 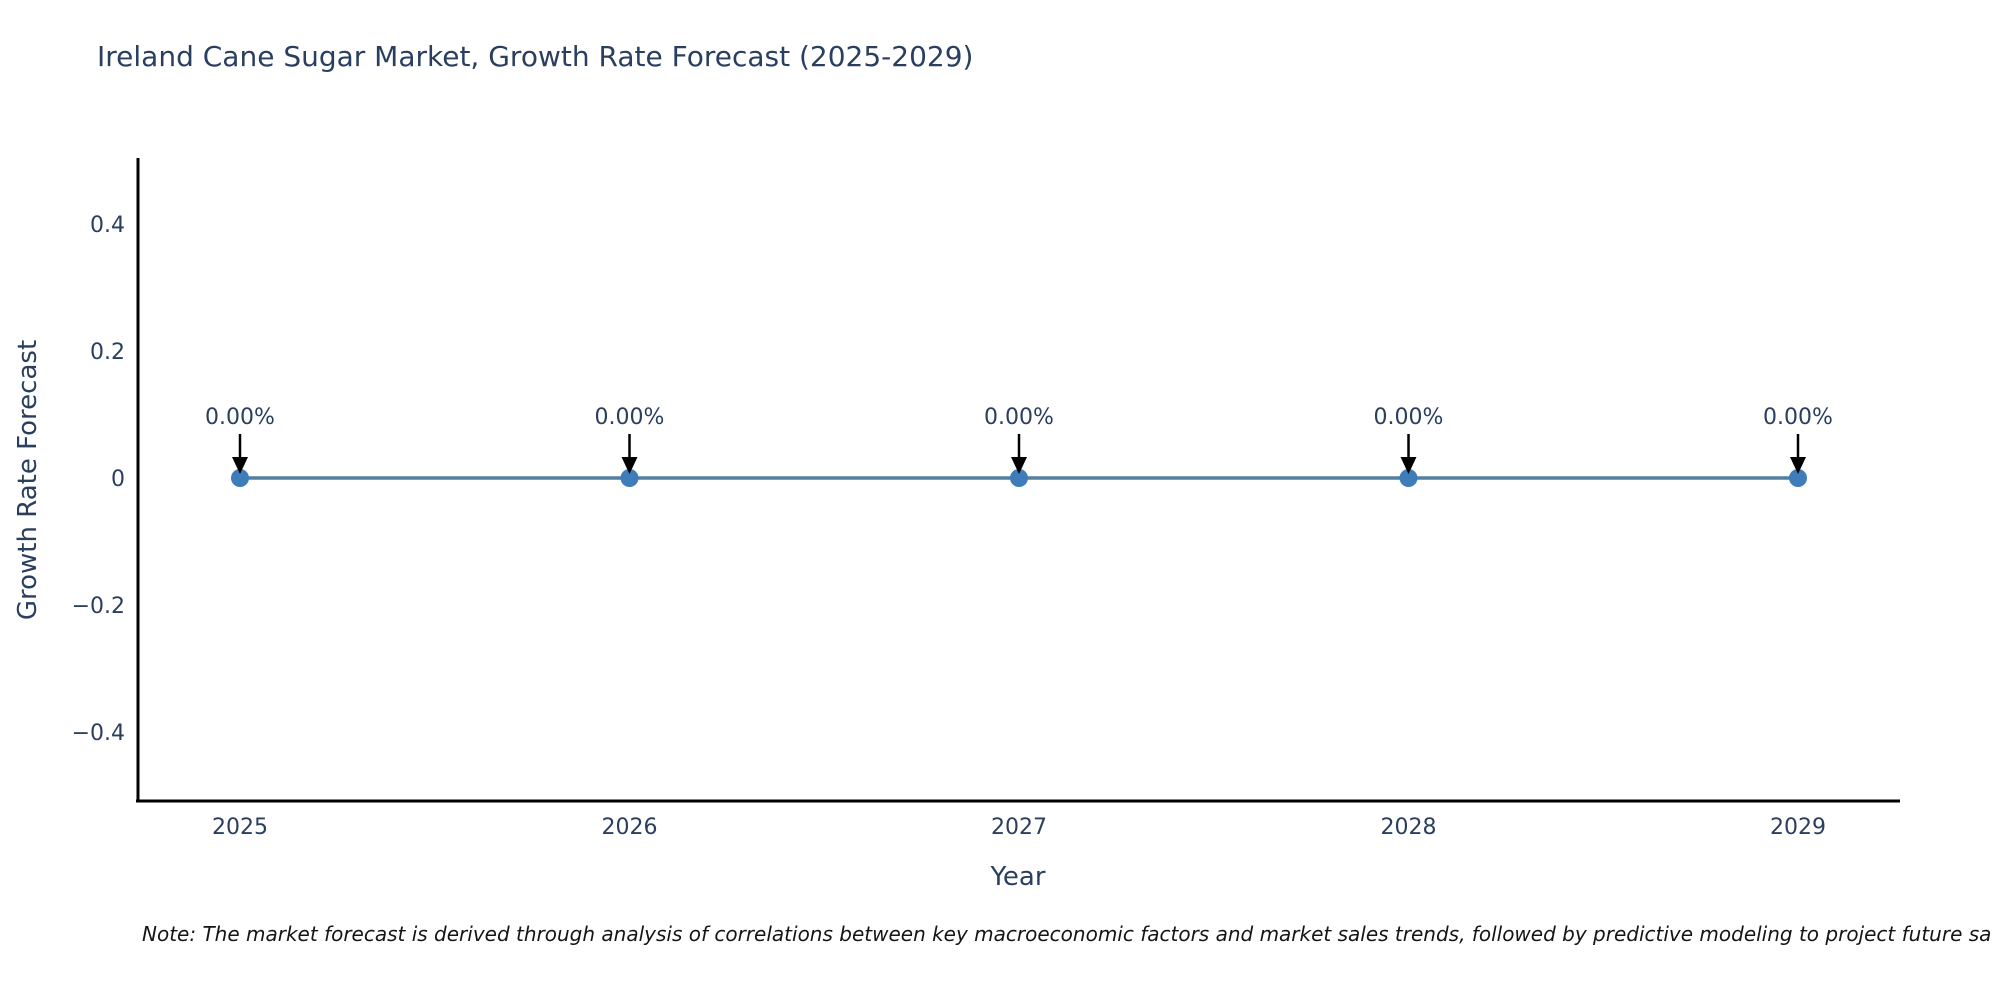 What do you see at coordinates (98, 479) in the screenshot?
I see `y-tick-labels: 0.4 0.2 0 −0.2 −0.4` at bounding box center [98, 479].